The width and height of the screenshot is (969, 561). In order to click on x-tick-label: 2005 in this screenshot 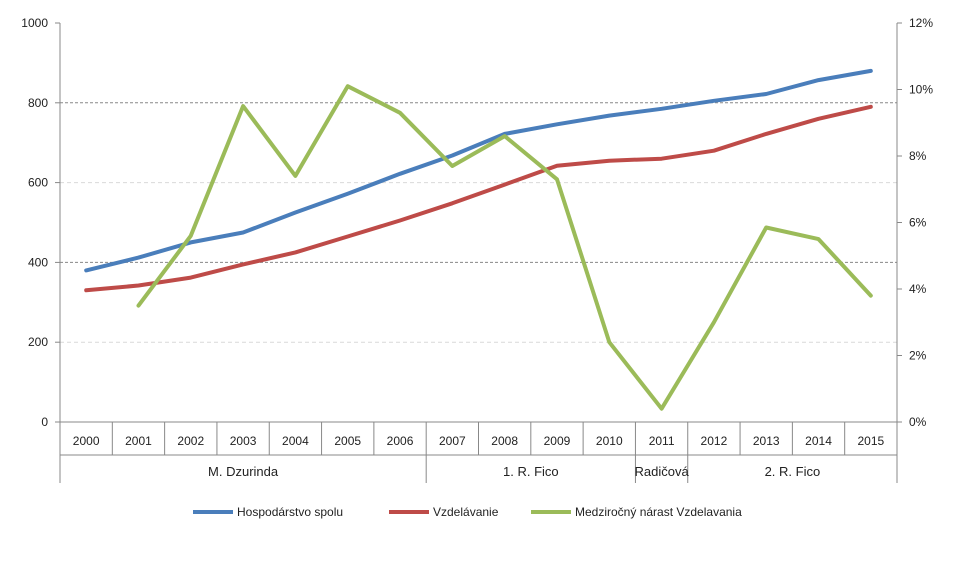, I will do `click(347, 441)`.